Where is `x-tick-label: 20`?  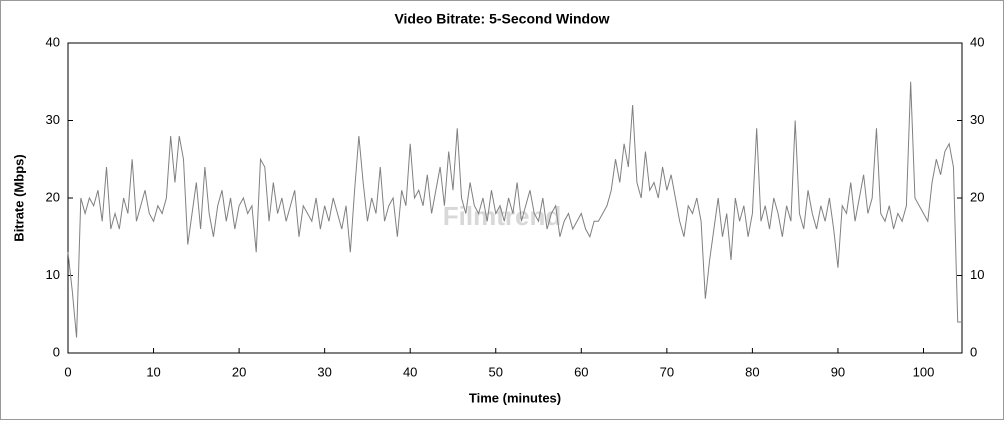
x-tick-label: 20 is located at coordinates (239, 371).